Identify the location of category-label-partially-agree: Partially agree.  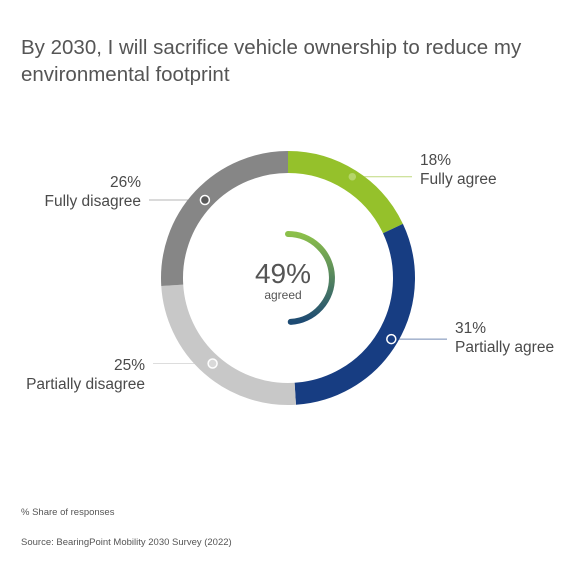
(504, 347).